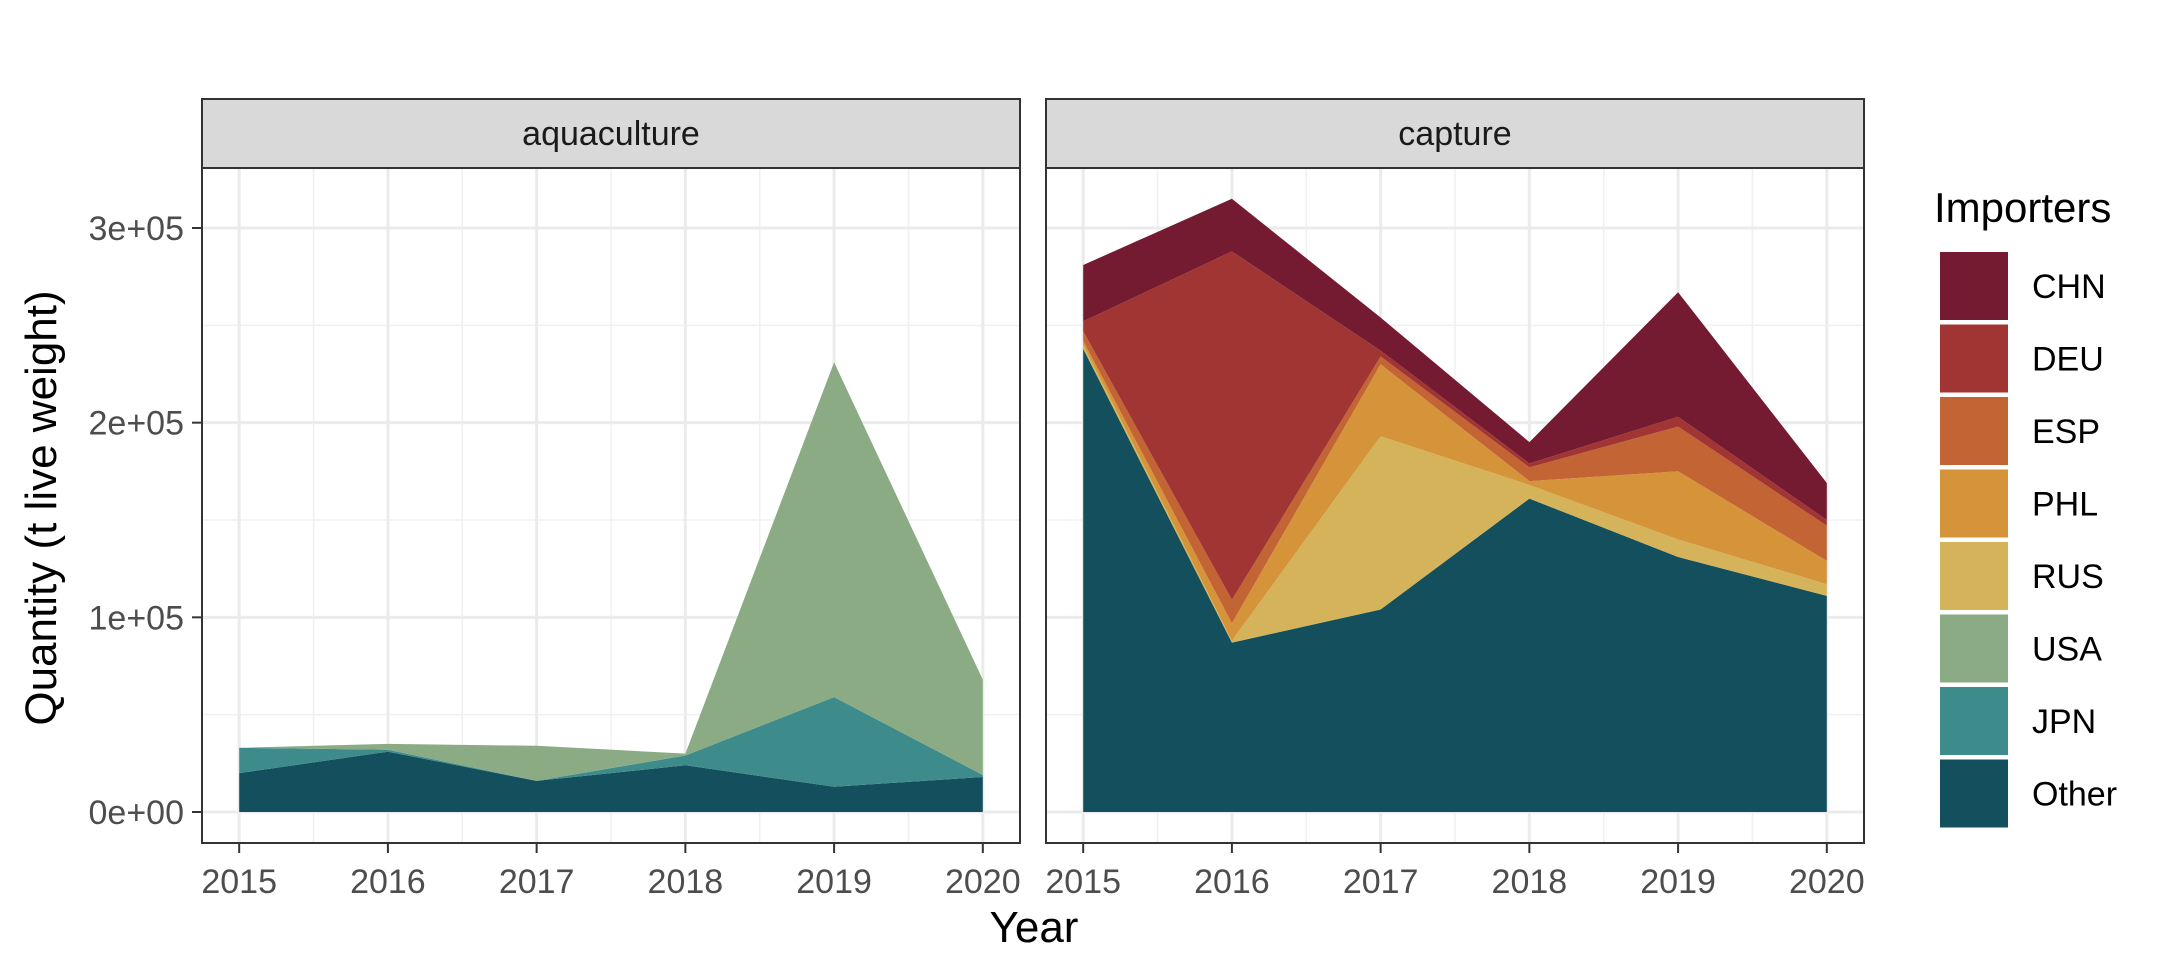 The height and width of the screenshot is (974, 2170). Describe the element at coordinates (1974, 793) in the screenshot. I see `legend-key-other` at that location.